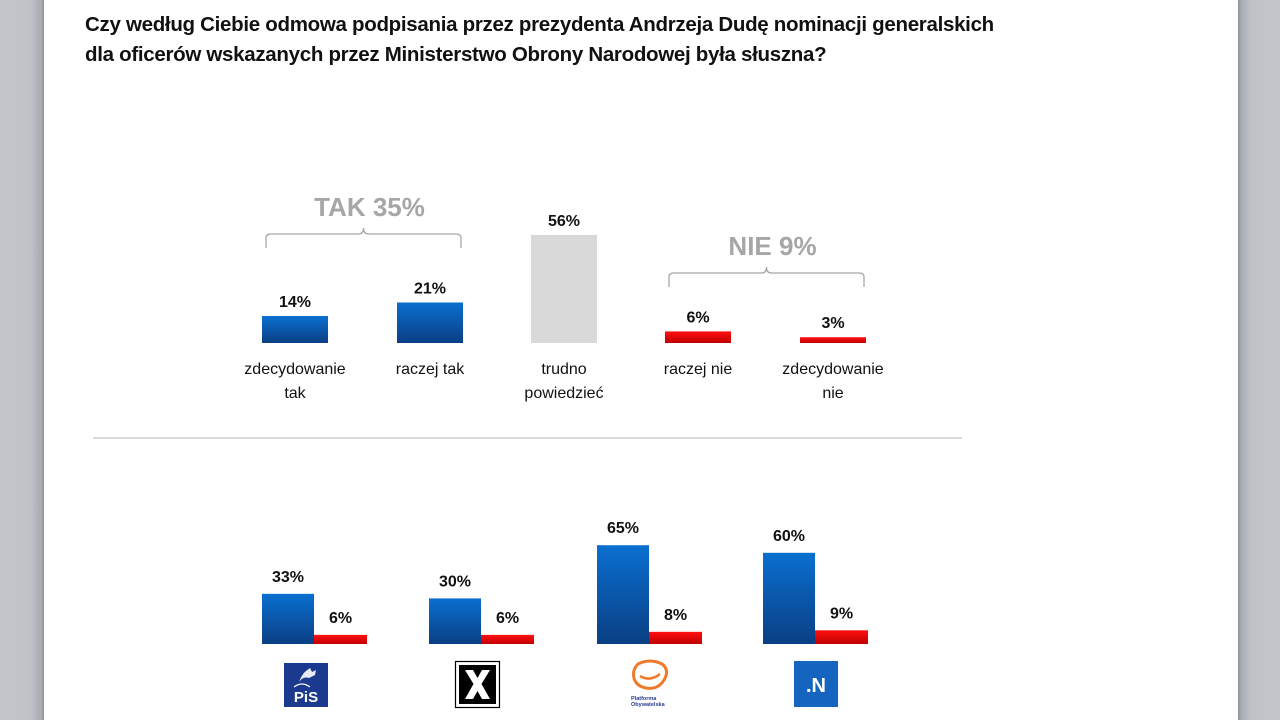 The image size is (1280, 720). Describe the element at coordinates (565, 582) in the screenshot. I see `party-chart: 33% 6% 30% 6% 65% 8% 60% 9%` at that location.